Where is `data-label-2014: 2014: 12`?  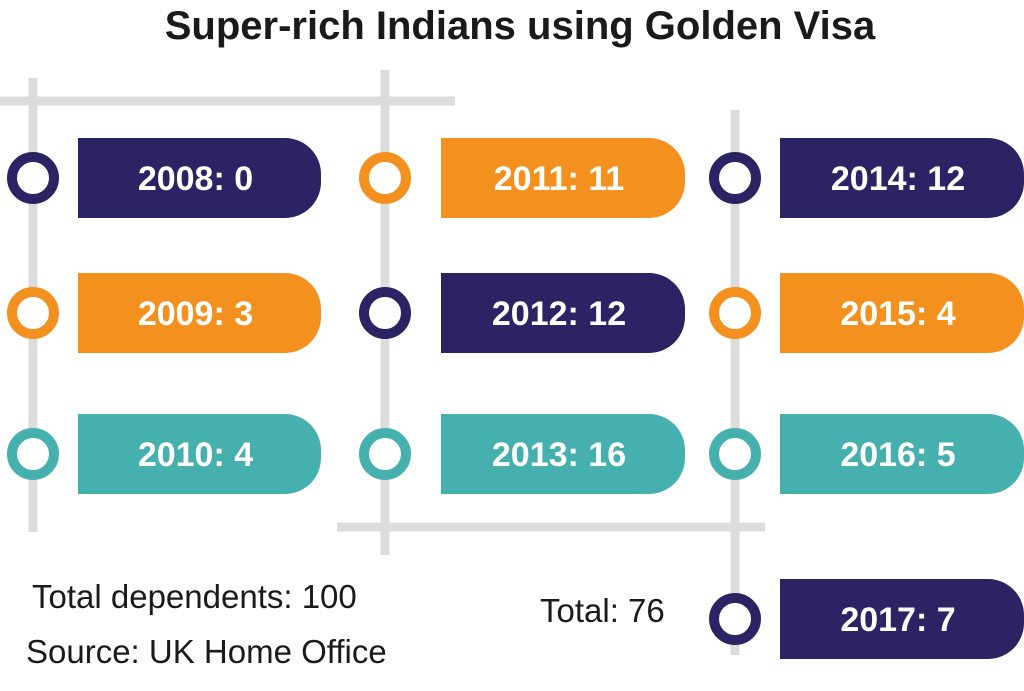 data-label-2014: 2014: 12 is located at coordinates (898, 179).